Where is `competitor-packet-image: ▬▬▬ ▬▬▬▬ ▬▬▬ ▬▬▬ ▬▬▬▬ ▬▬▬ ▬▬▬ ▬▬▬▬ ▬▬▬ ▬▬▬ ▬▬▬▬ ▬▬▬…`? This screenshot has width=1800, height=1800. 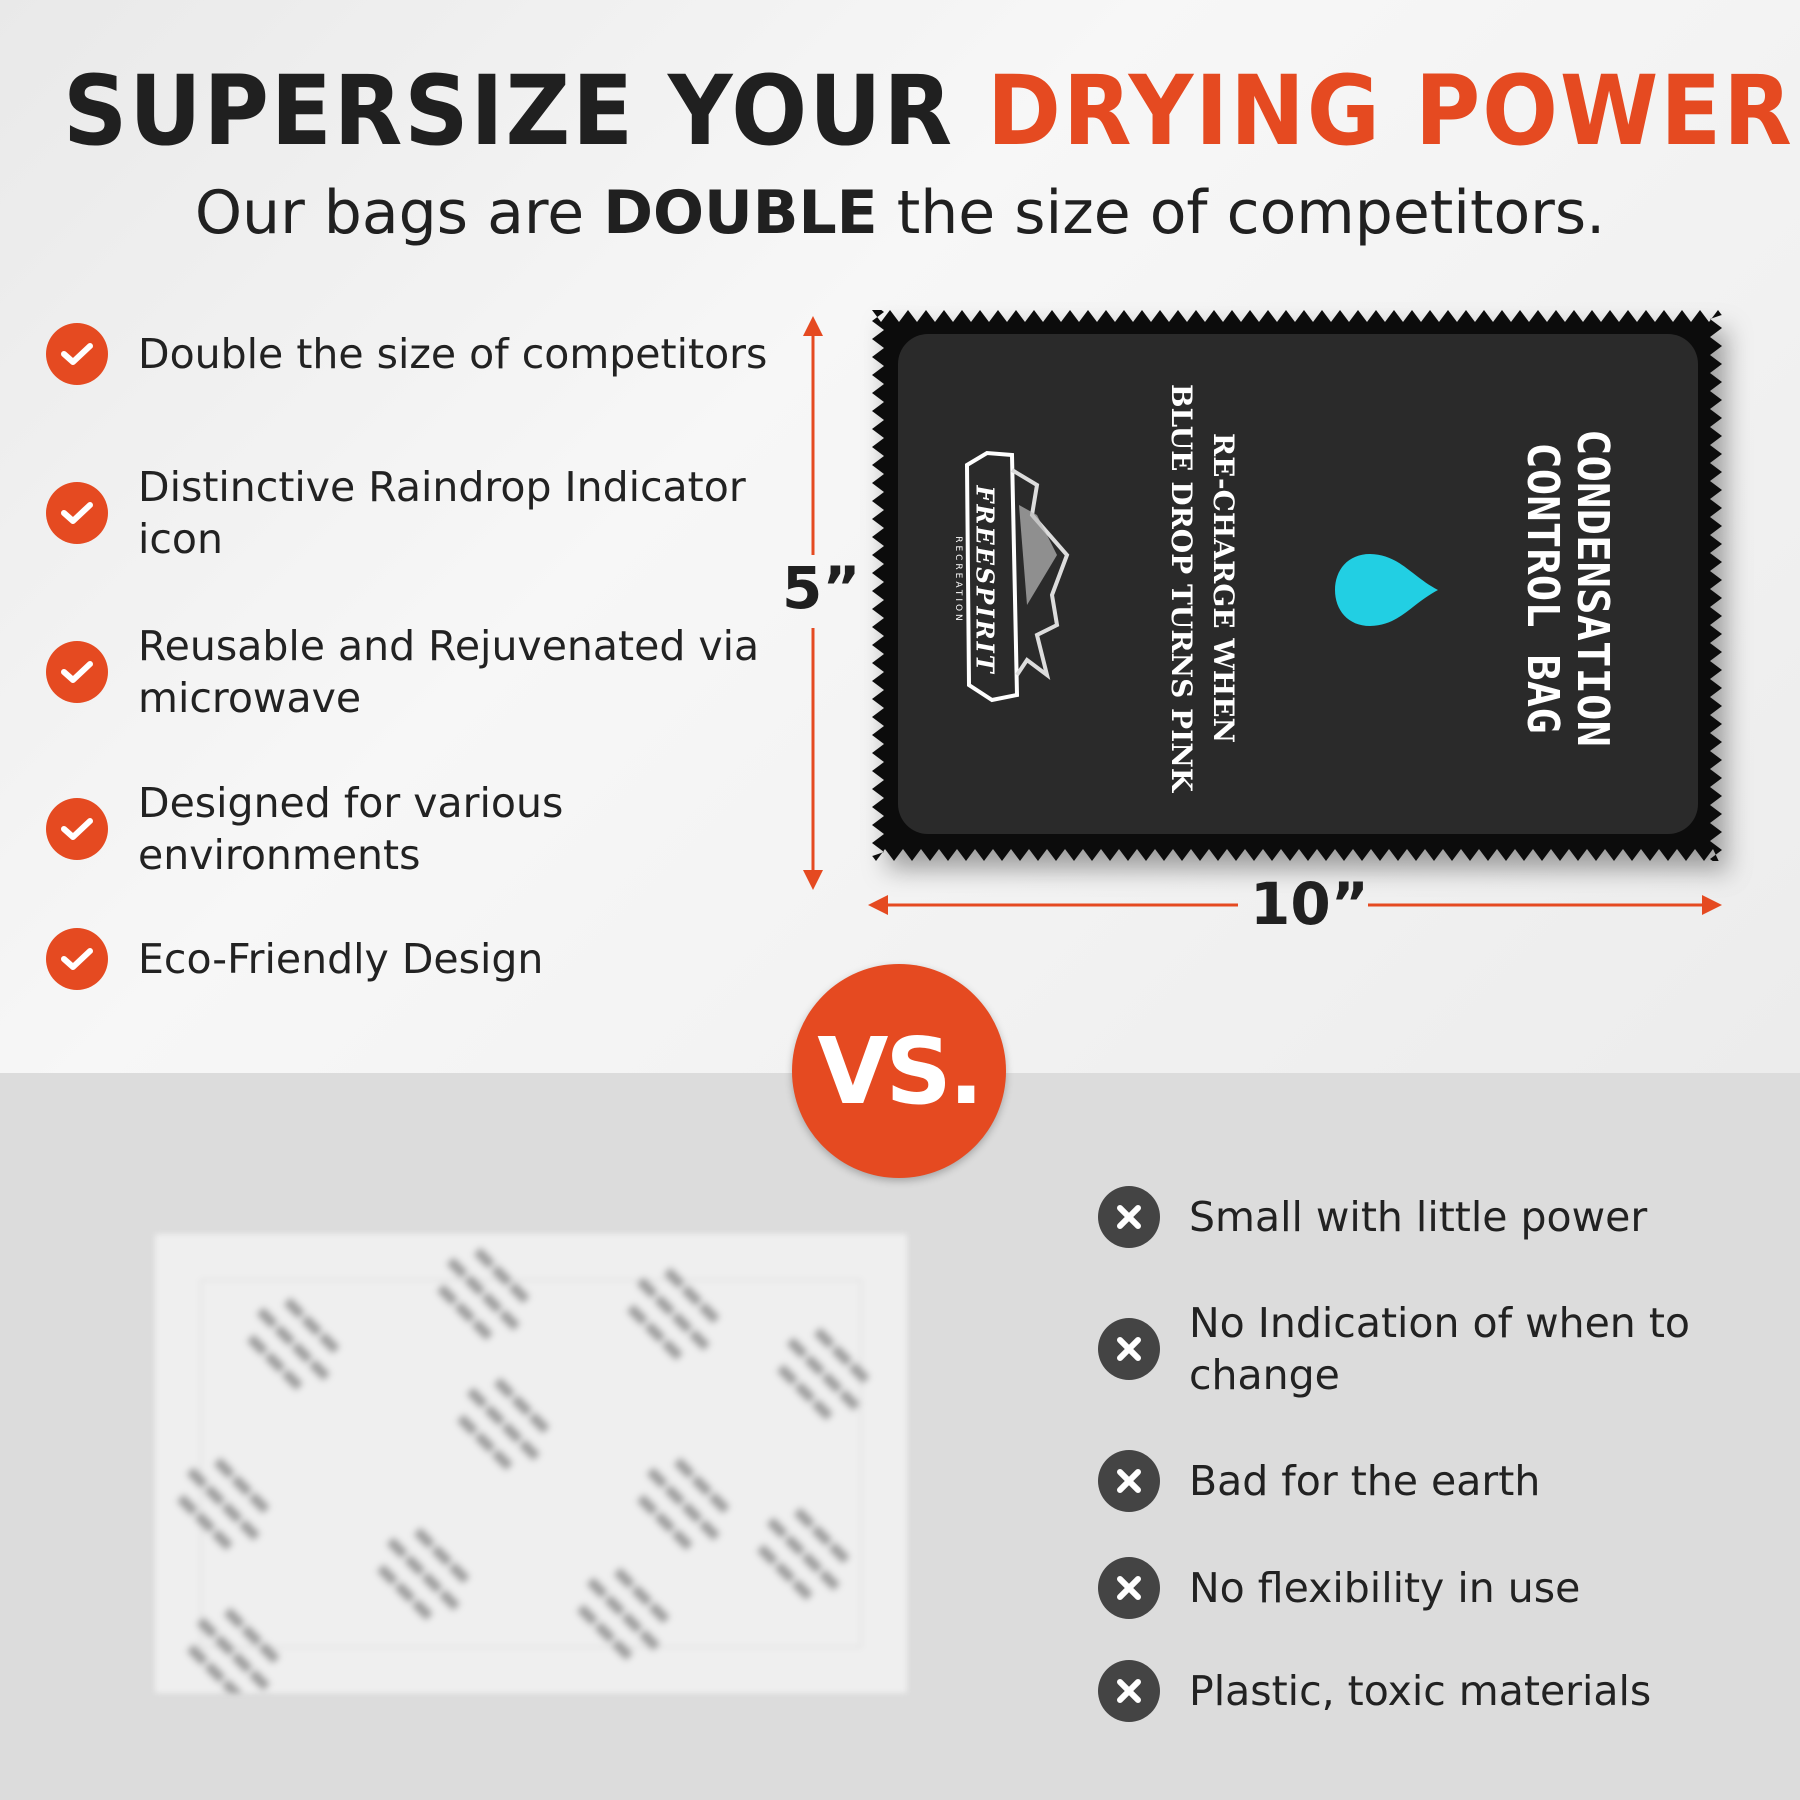
competitor-packet-image: ▬▬▬ ▬▬▬▬ ▬▬▬ ▬▬▬ ▬▬▬▬ ▬▬▬ ▬▬▬ ▬▬▬▬ ▬▬▬ ▬▬▬ ▬▬▬▬ ▬▬▬… is located at coordinates (531, 1463).